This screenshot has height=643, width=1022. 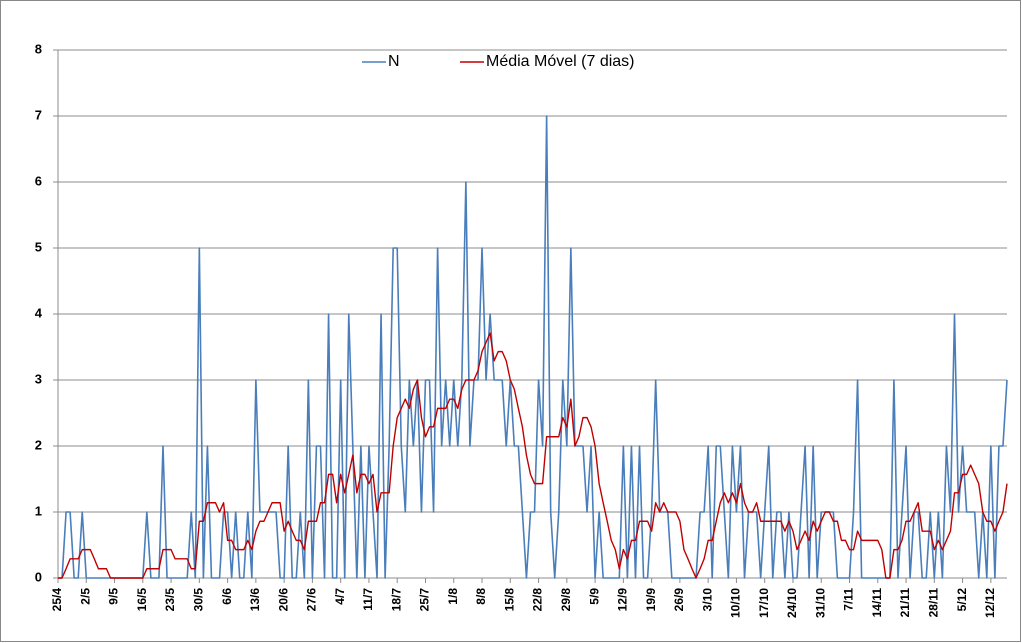 I want to click on x-tick-label: 27/6, so click(x=312, y=600).